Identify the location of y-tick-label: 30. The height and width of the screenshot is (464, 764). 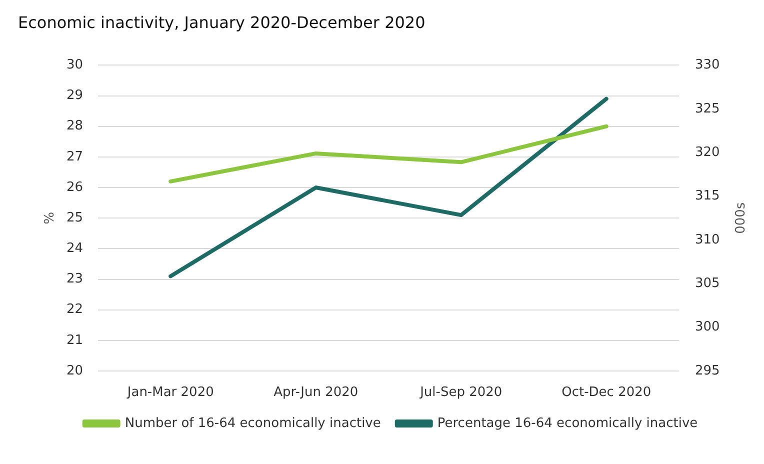
(74, 65).